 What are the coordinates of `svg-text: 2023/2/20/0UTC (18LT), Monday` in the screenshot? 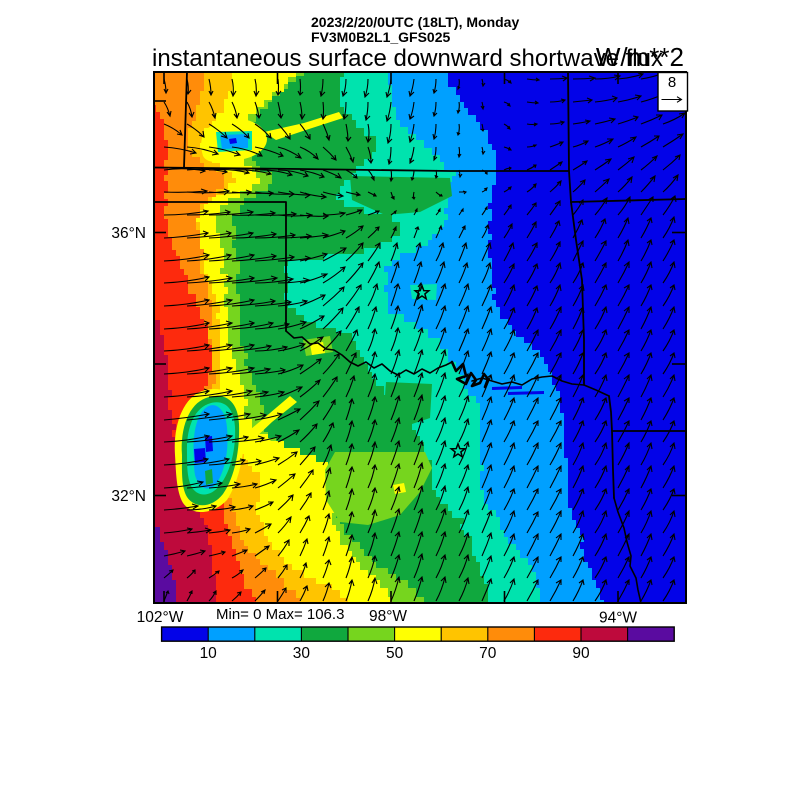 It's located at (415, 22).